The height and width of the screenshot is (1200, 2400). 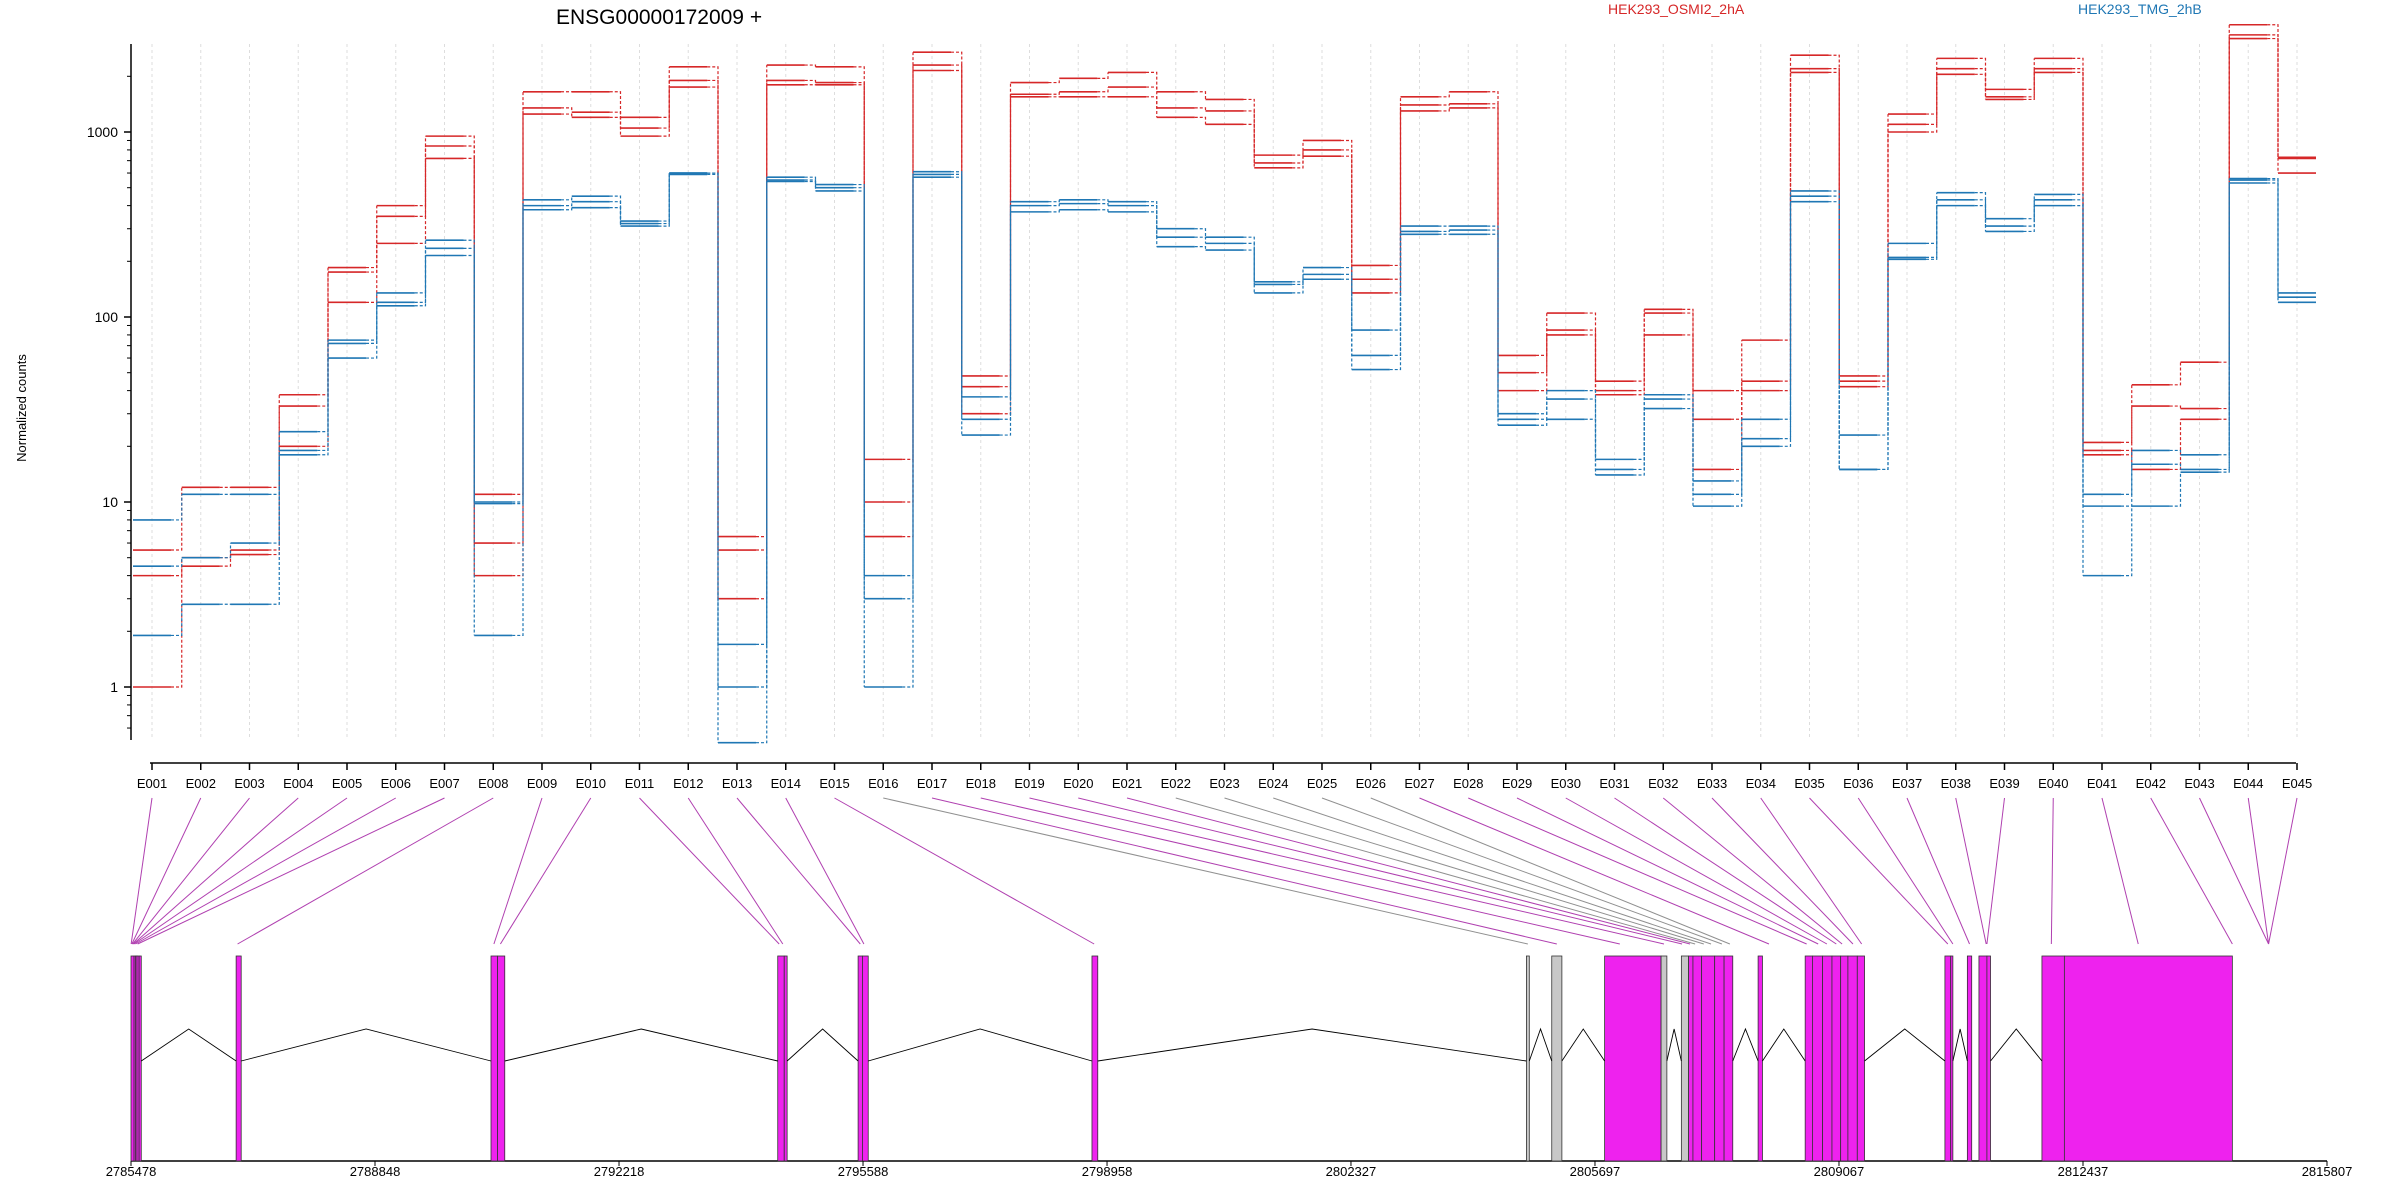 What do you see at coordinates (110, 502) in the screenshot?
I see `y-tick-label: 10` at bounding box center [110, 502].